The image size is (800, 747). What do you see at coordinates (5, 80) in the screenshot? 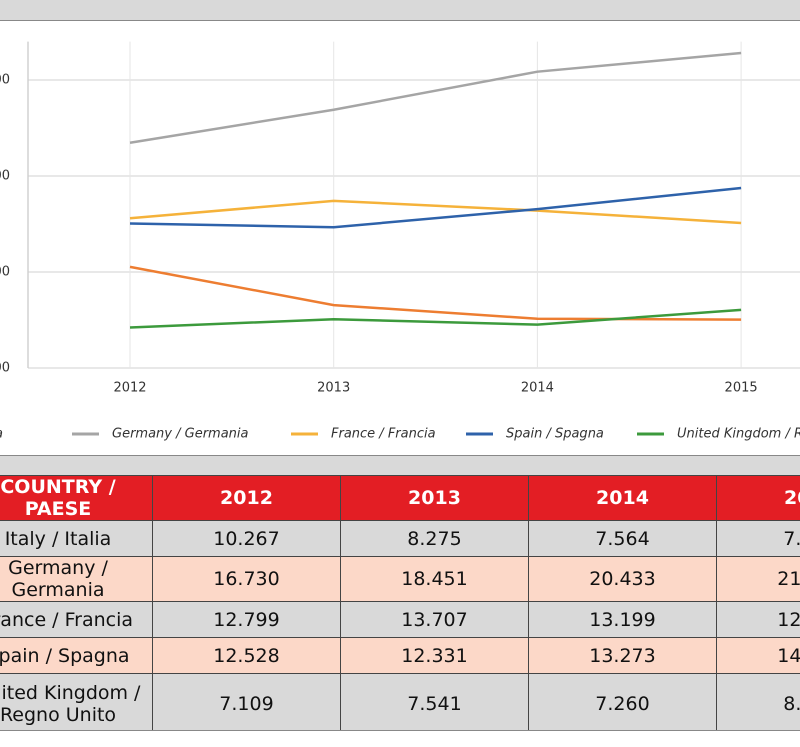
I see `y-tick-label: 20.000` at bounding box center [5, 80].